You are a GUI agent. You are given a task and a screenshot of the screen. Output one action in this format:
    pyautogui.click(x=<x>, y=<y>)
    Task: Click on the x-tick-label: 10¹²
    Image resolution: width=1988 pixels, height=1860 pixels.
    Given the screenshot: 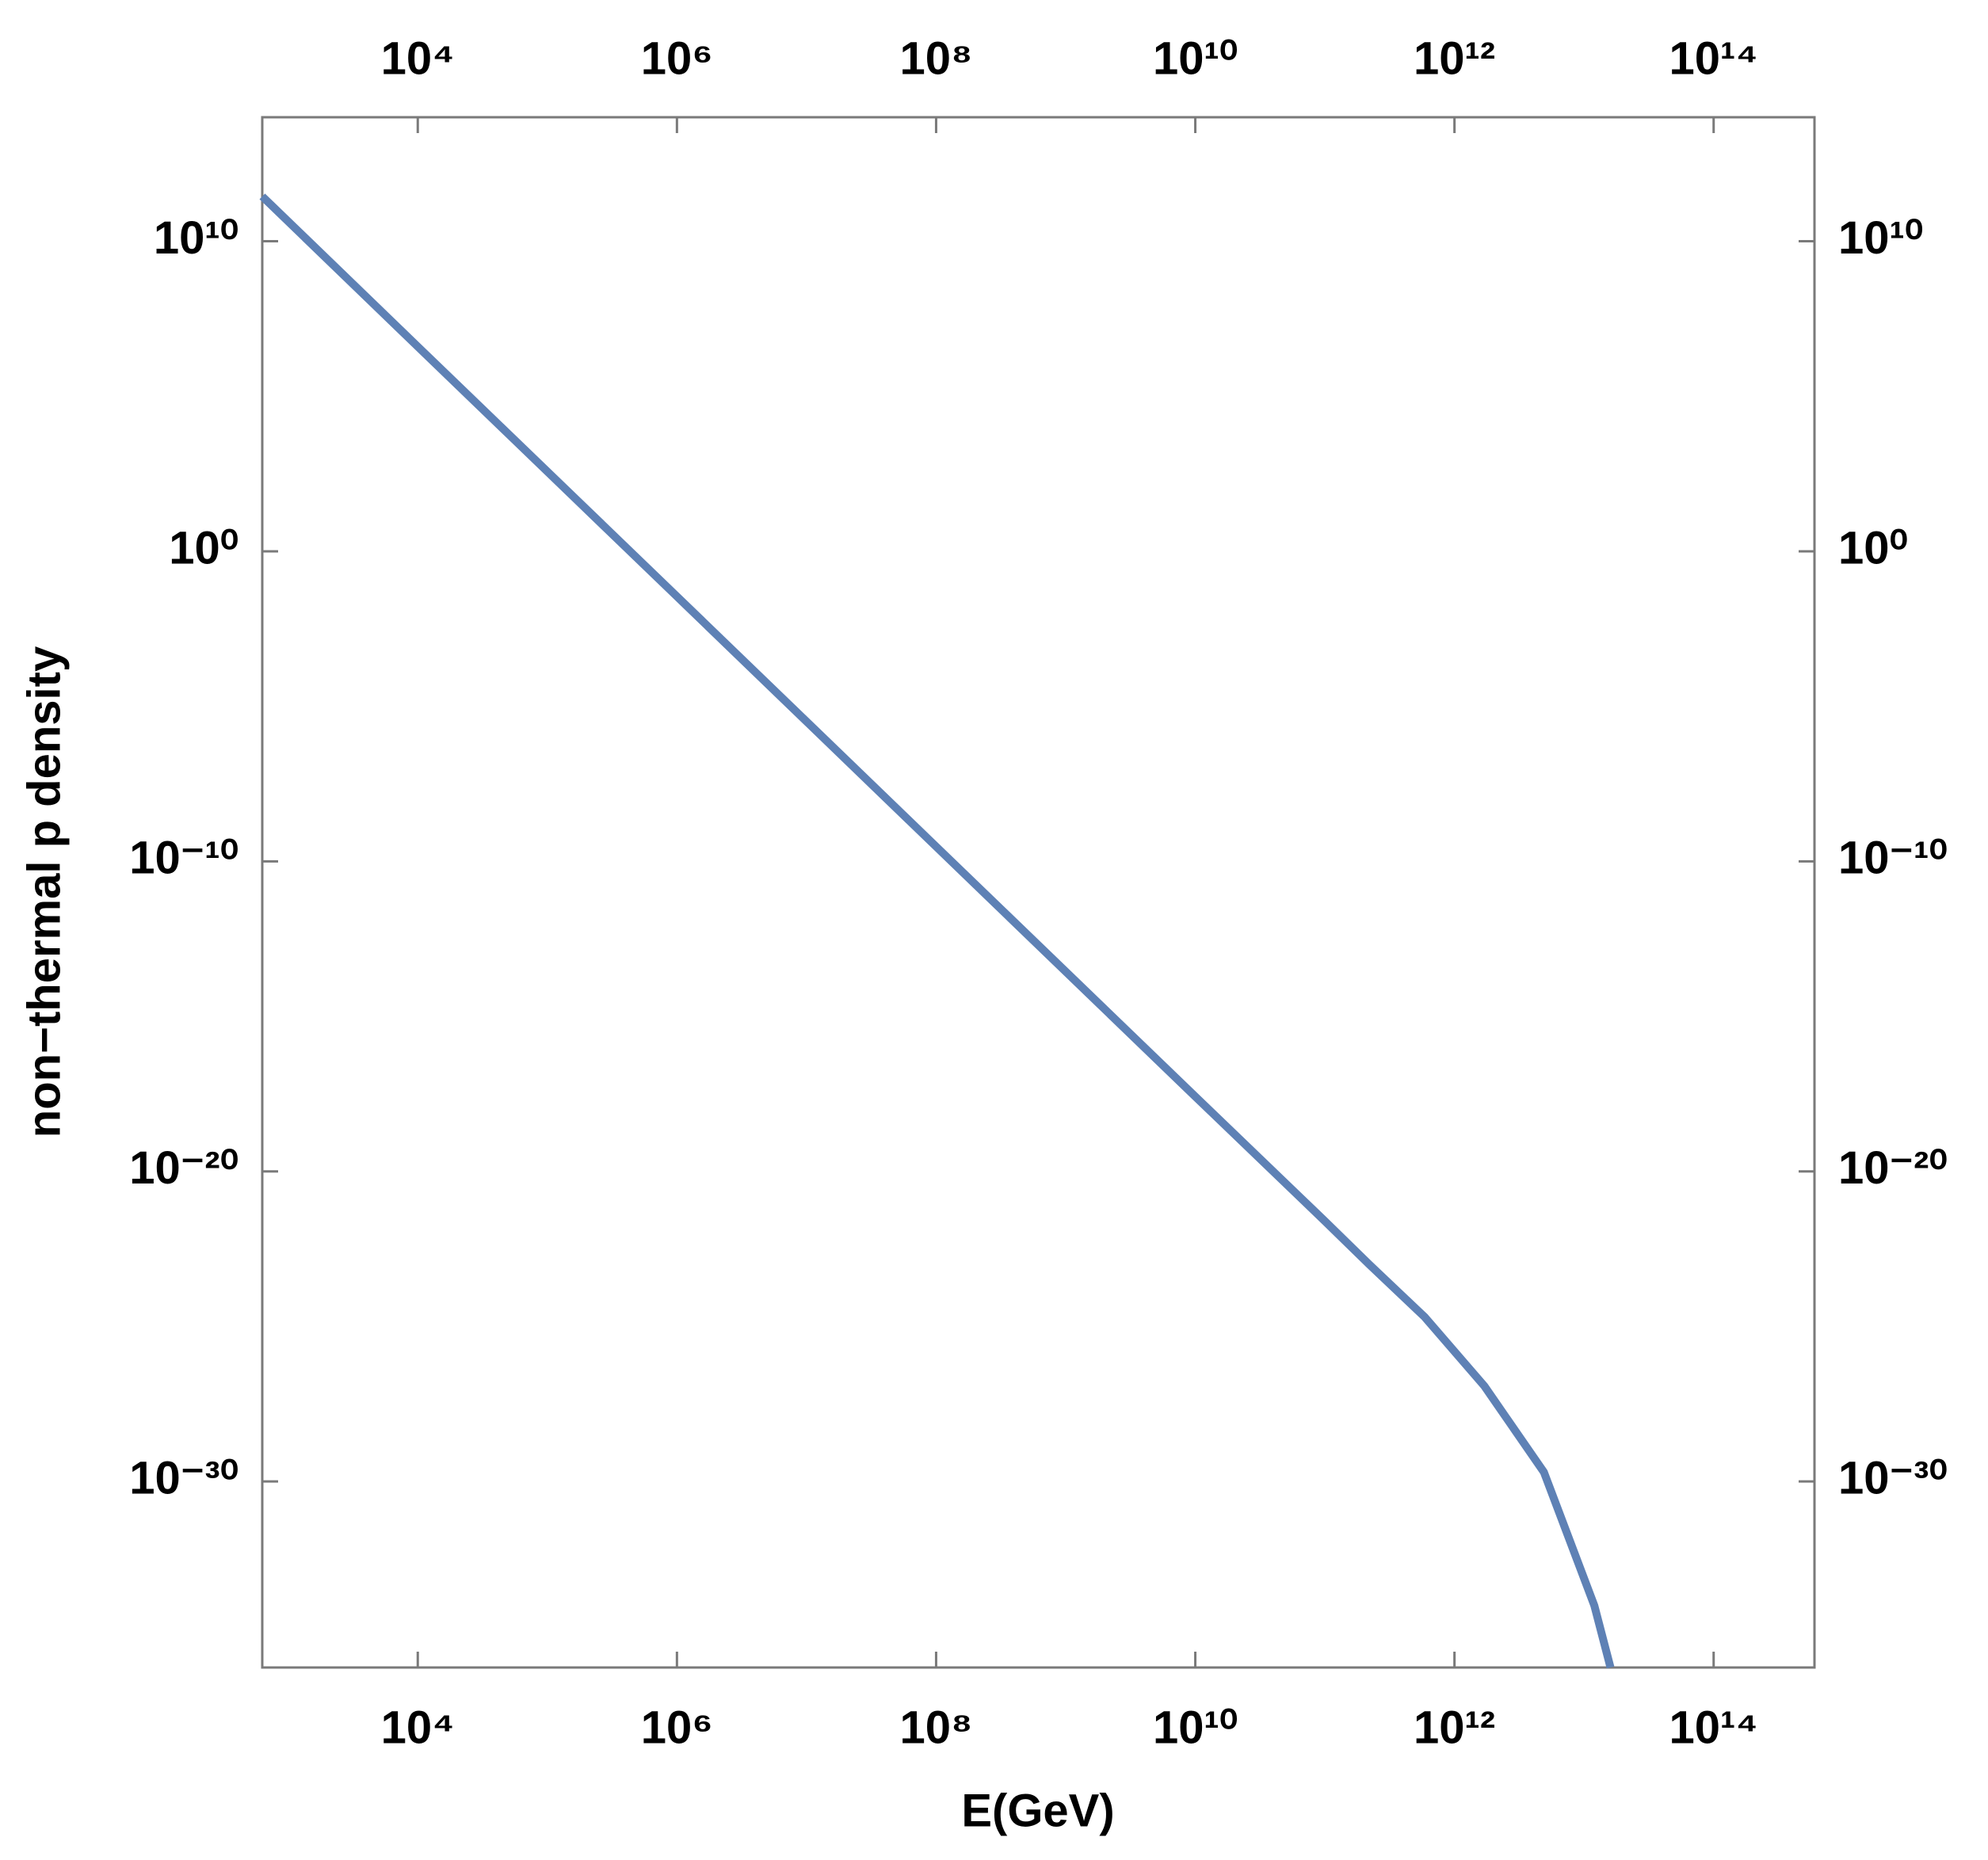 What is the action you would take?
    pyautogui.click(x=1454, y=1727)
    